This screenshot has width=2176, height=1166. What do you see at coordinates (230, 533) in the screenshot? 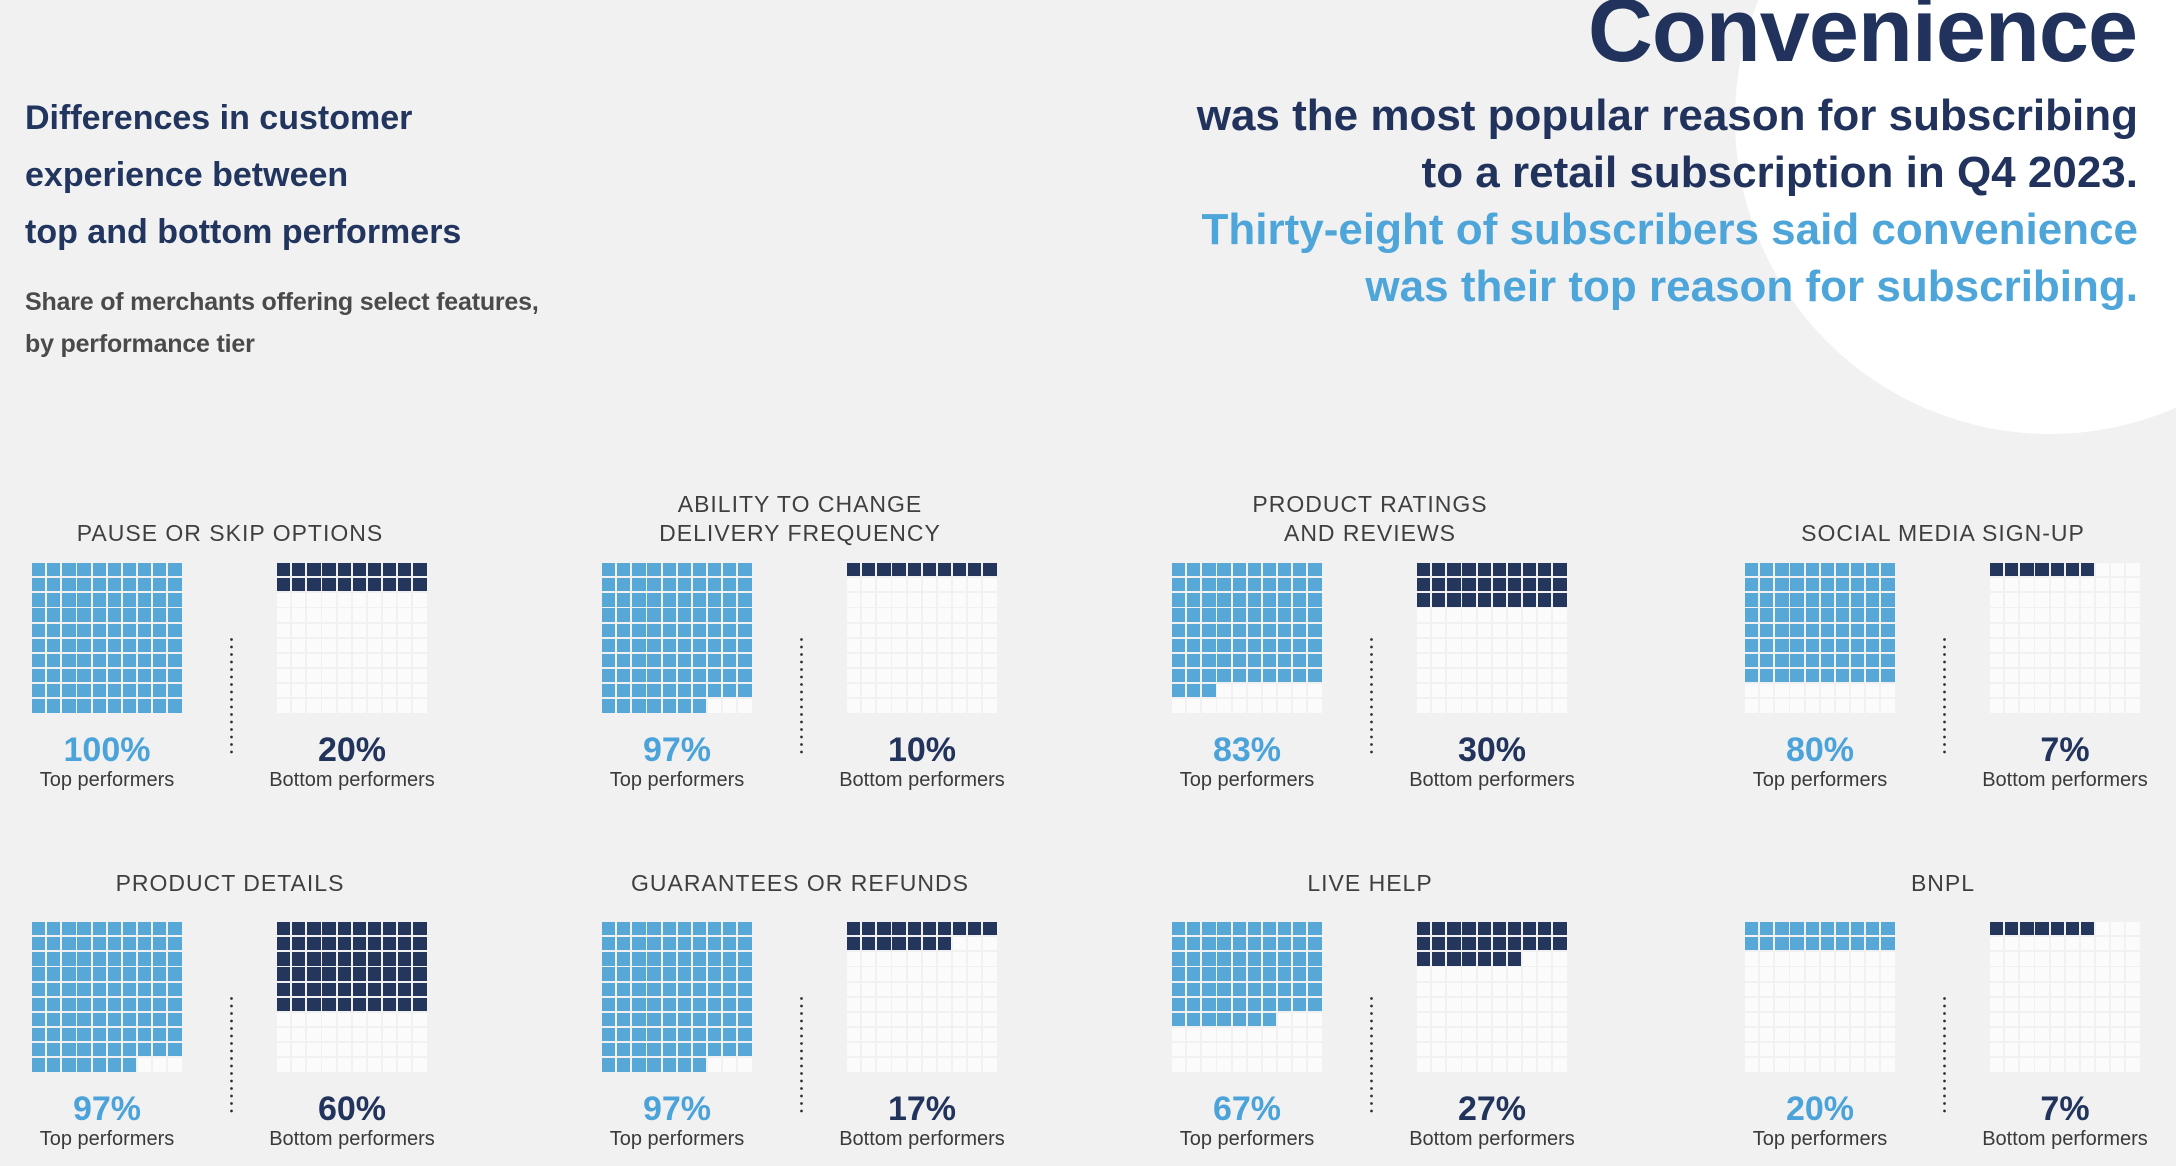
I see `chart-title-line: PAUSE OR SKIP OPTIONS` at bounding box center [230, 533].